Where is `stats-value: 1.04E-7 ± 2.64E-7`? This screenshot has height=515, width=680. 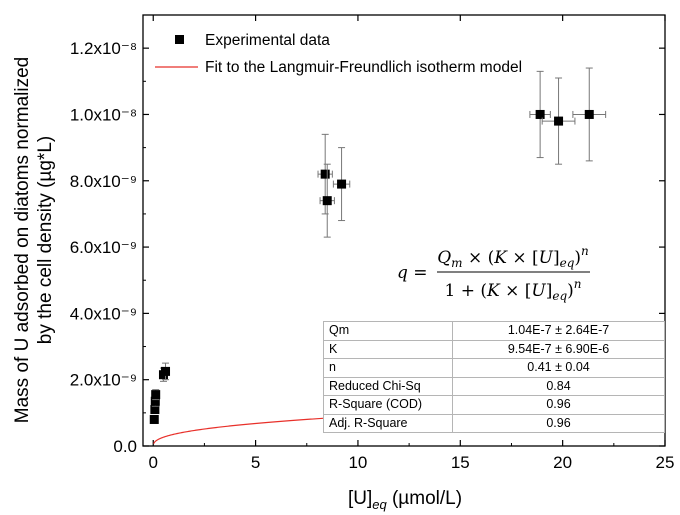 stats-value: 1.04E-7 ± 2.64E-7 is located at coordinates (558, 331).